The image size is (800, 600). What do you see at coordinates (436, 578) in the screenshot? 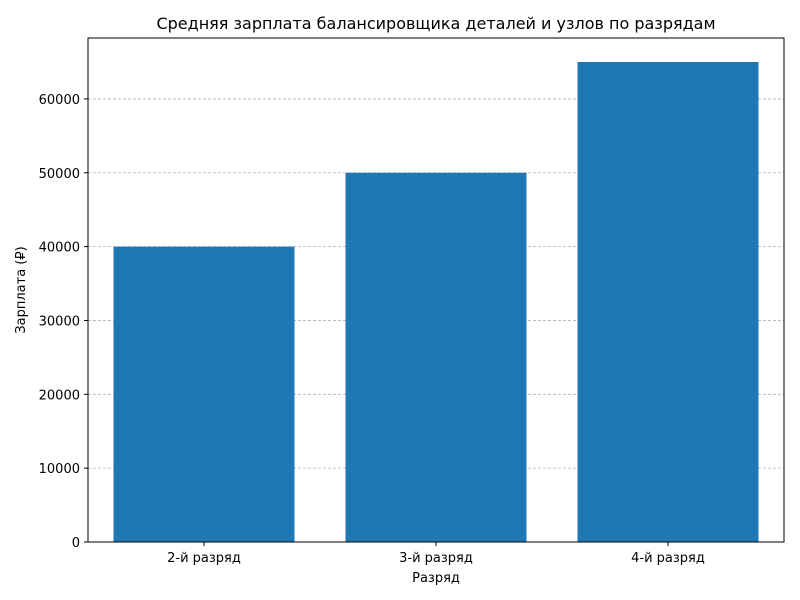
I see `x-axis-label: Разряд` at bounding box center [436, 578].